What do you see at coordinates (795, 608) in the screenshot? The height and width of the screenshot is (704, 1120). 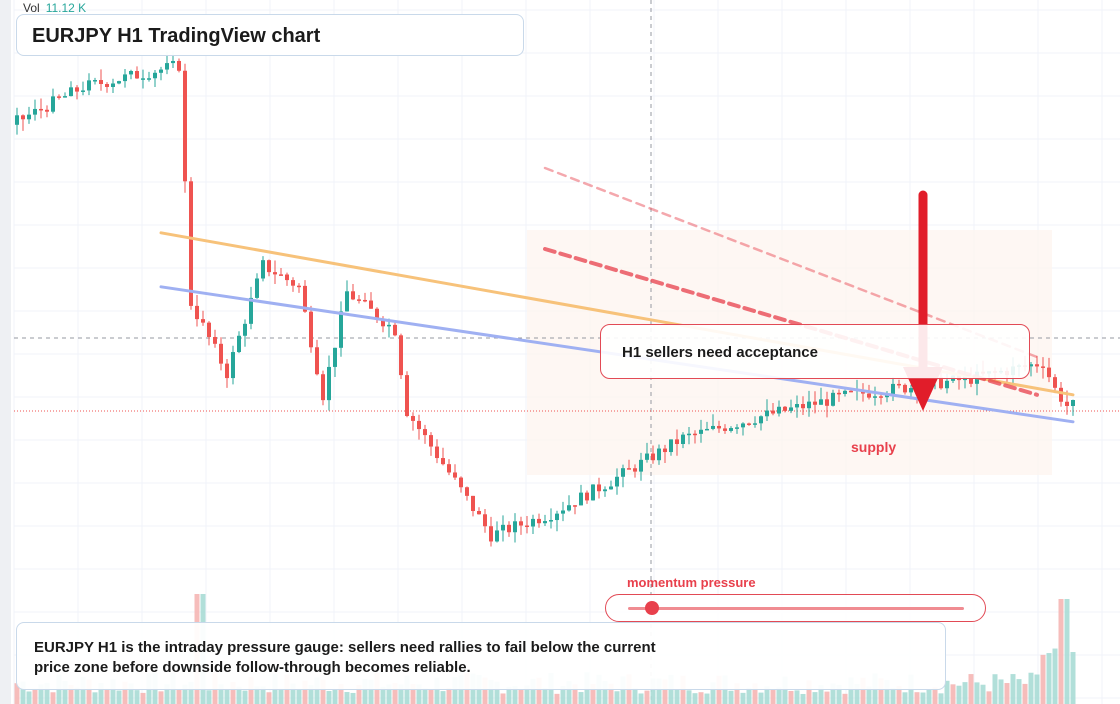 I see `momentum-gauge` at bounding box center [795, 608].